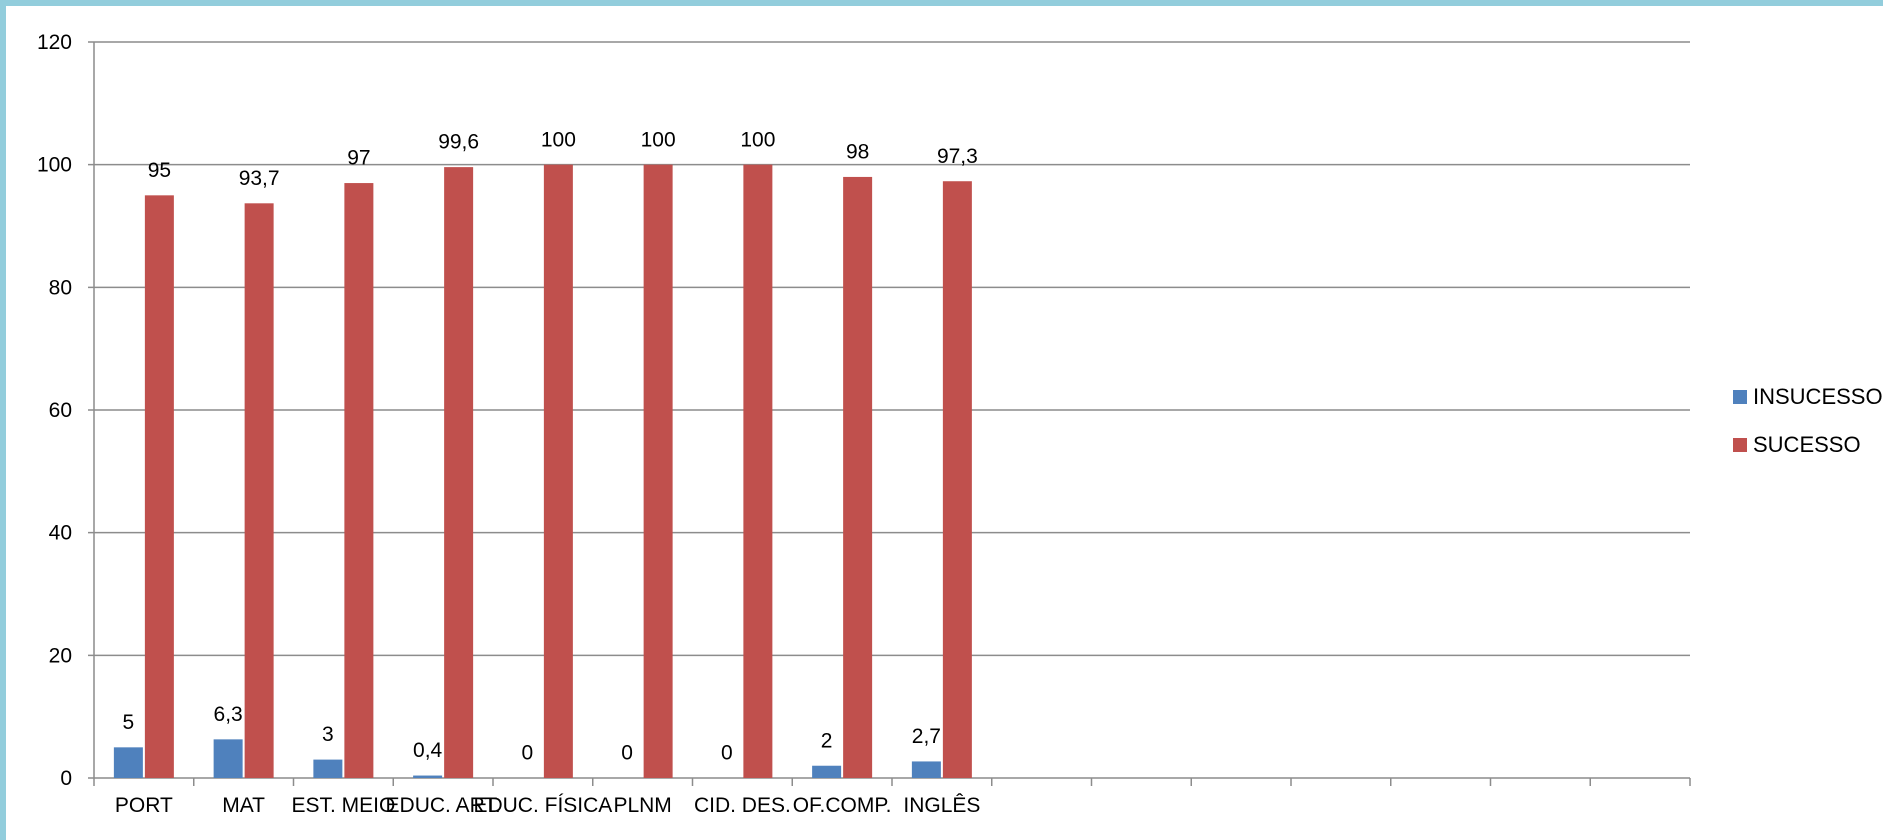  What do you see at coordinates (343, 805) in the screenshot?
I see `x-tick-label: EST. MEIO` at bounding box center [343, 805].